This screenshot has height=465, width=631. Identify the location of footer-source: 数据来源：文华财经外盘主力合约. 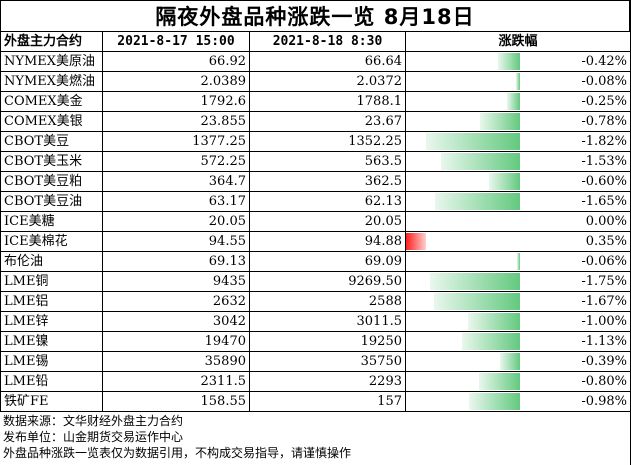
(93, 421).